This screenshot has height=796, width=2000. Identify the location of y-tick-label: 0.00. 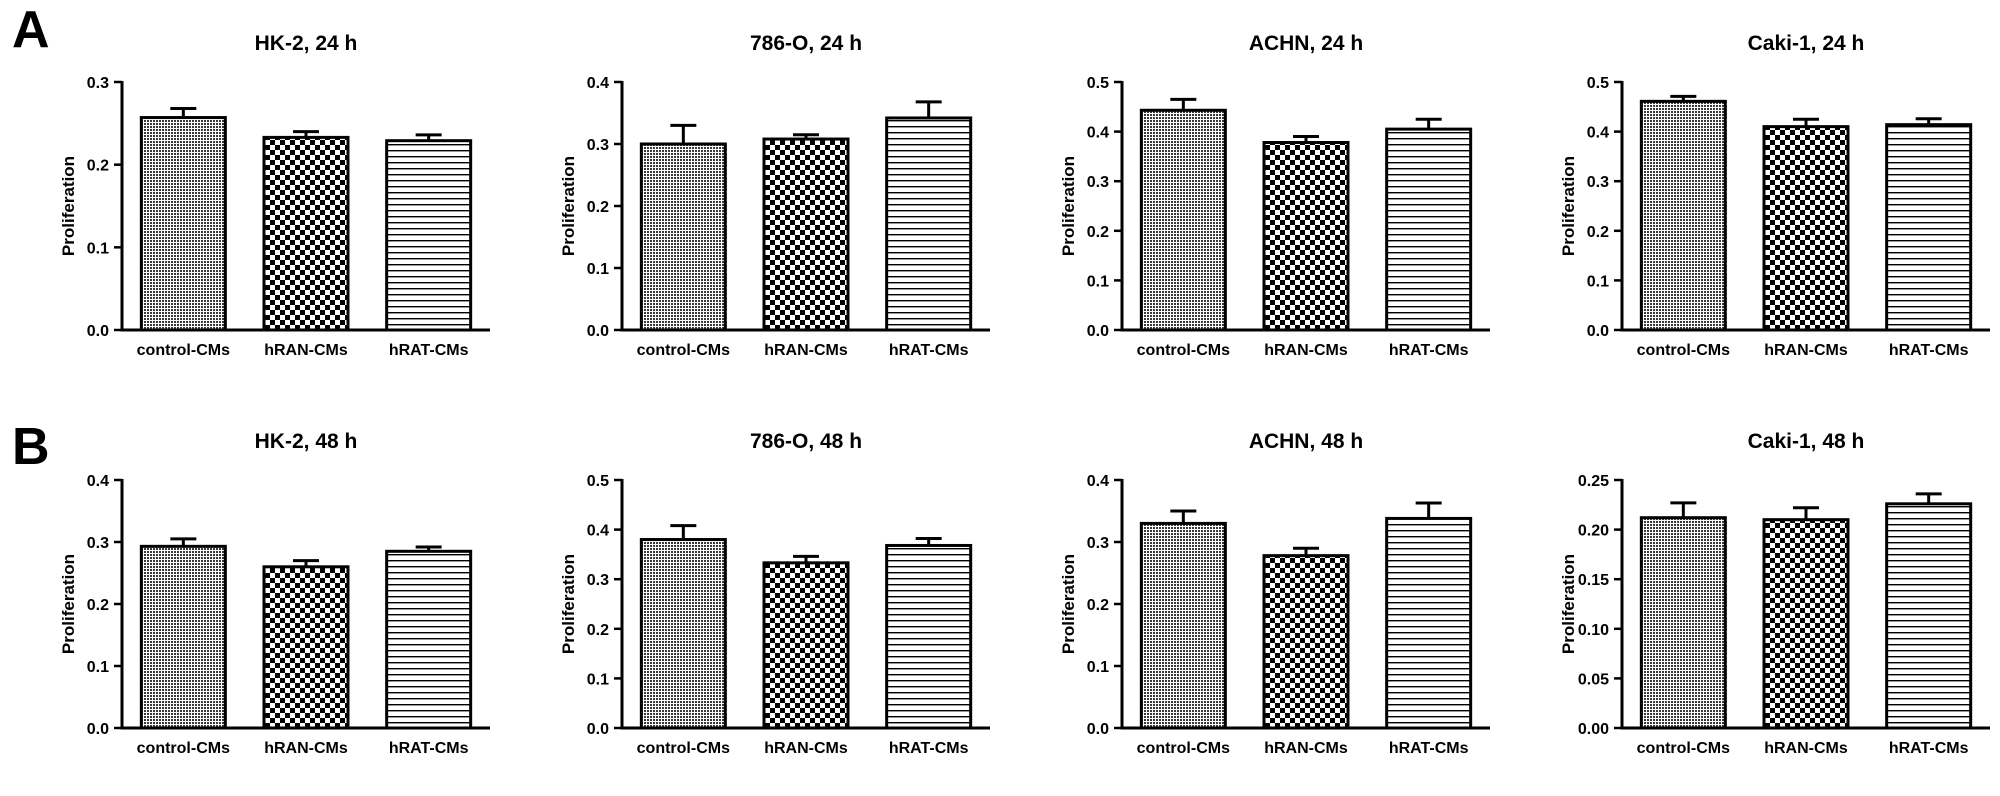
(1593, 729).